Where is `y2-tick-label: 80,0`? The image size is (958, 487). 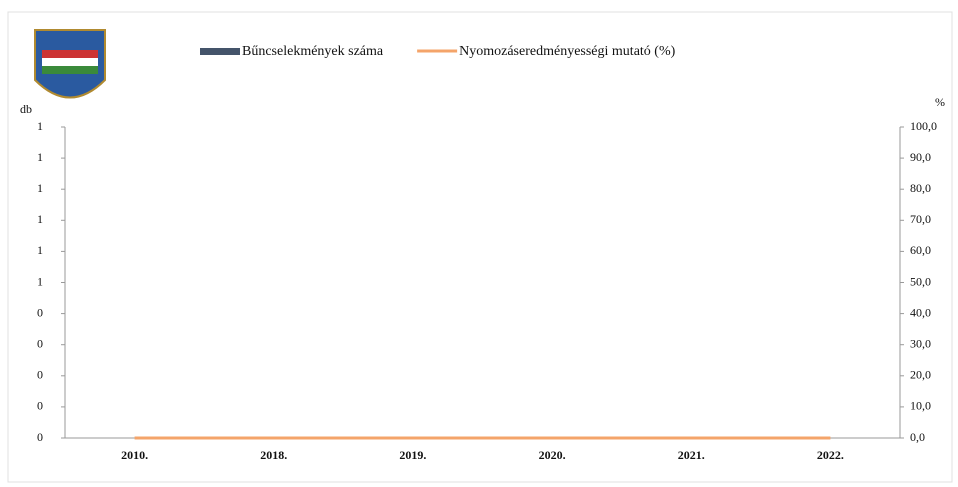 y2-tick-label: 80,0 is located at coordinates (920, 188).